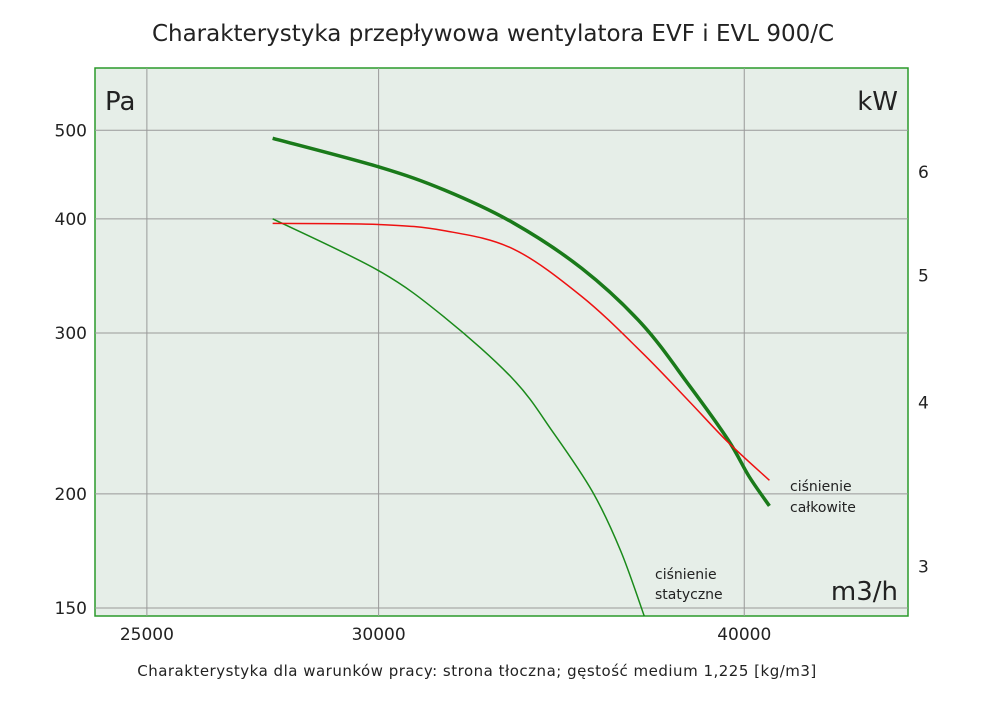 The width and height of the screenshot is (1000, 706). I want to click on y-tick-label: 200, so click(71, 495).